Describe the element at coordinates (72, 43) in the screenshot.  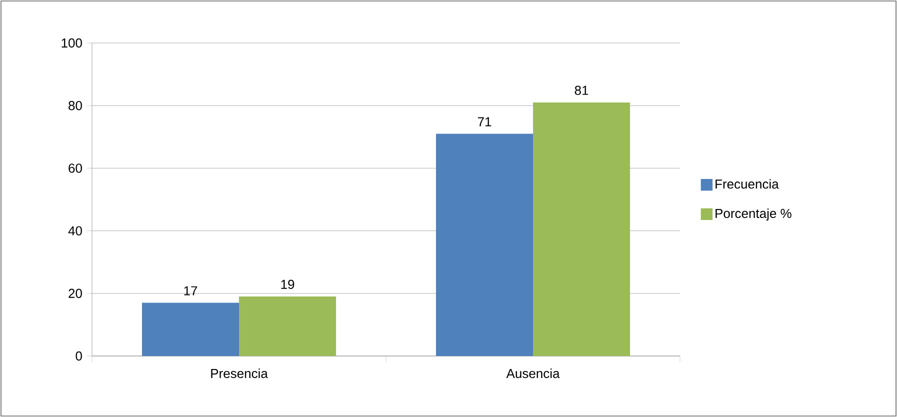
I see `y-tick-label: 100` at that location.